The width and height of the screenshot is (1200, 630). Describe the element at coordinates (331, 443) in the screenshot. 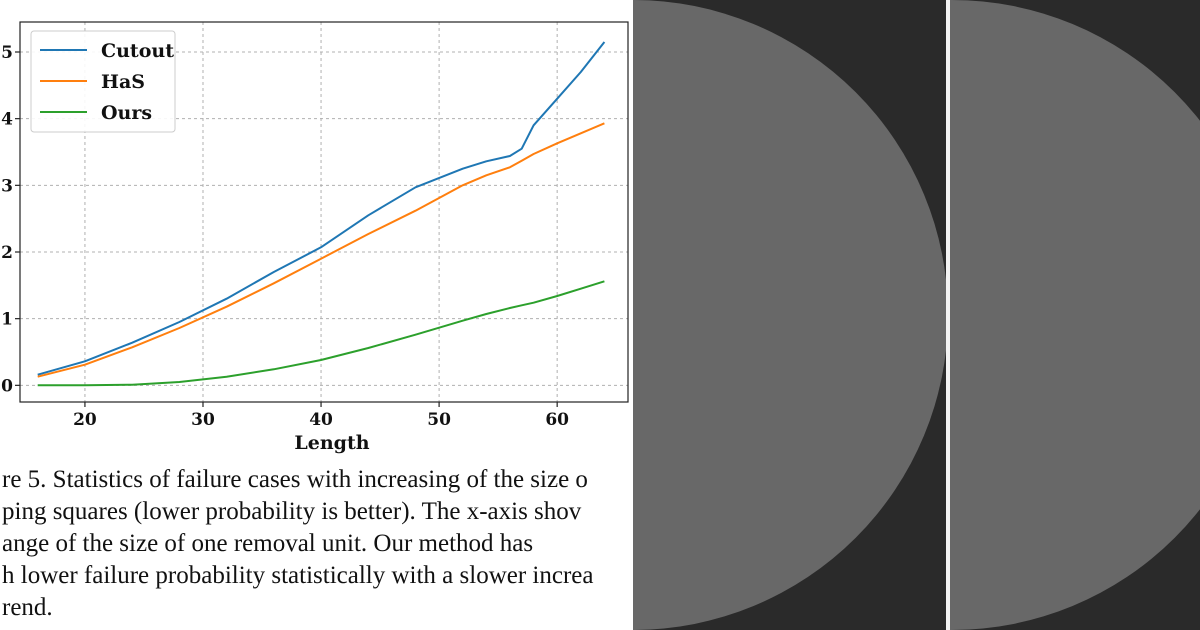

I see `x-axis-label: Length` at that location.